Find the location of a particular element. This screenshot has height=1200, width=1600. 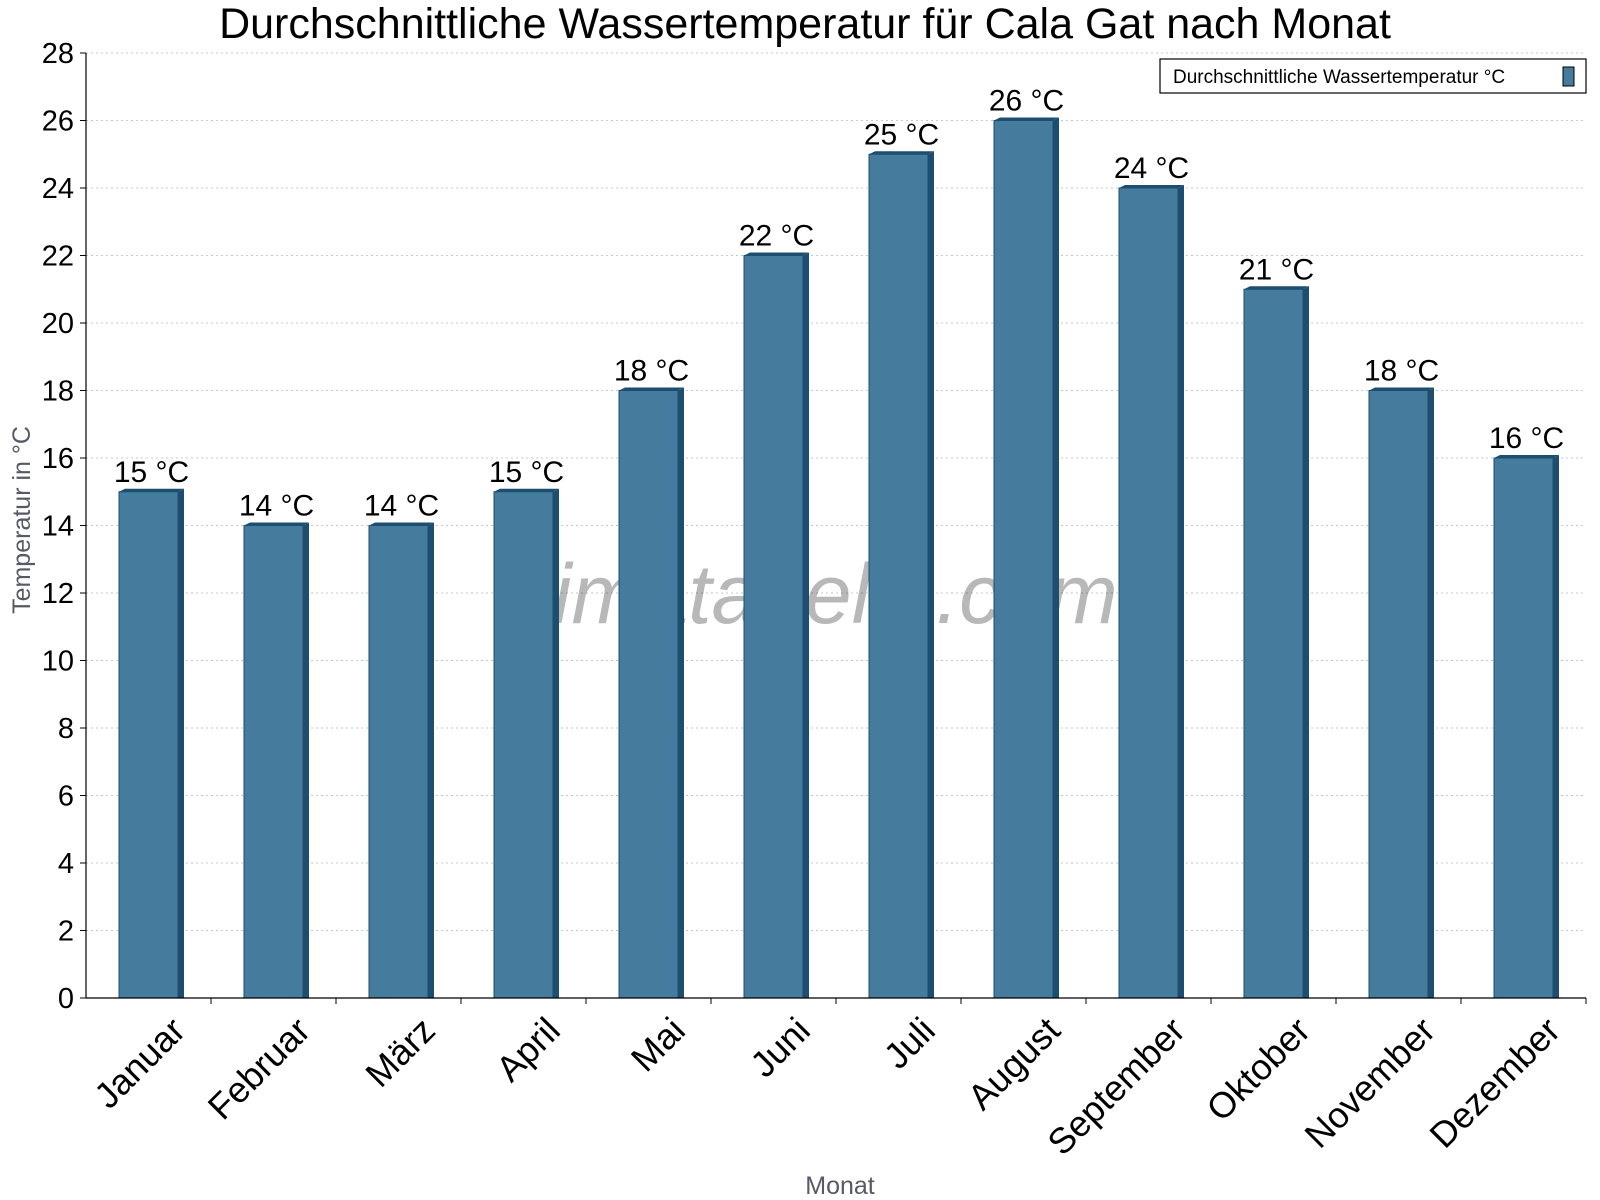

x-axis-label: Monat is located at coordinates (840, 1186).